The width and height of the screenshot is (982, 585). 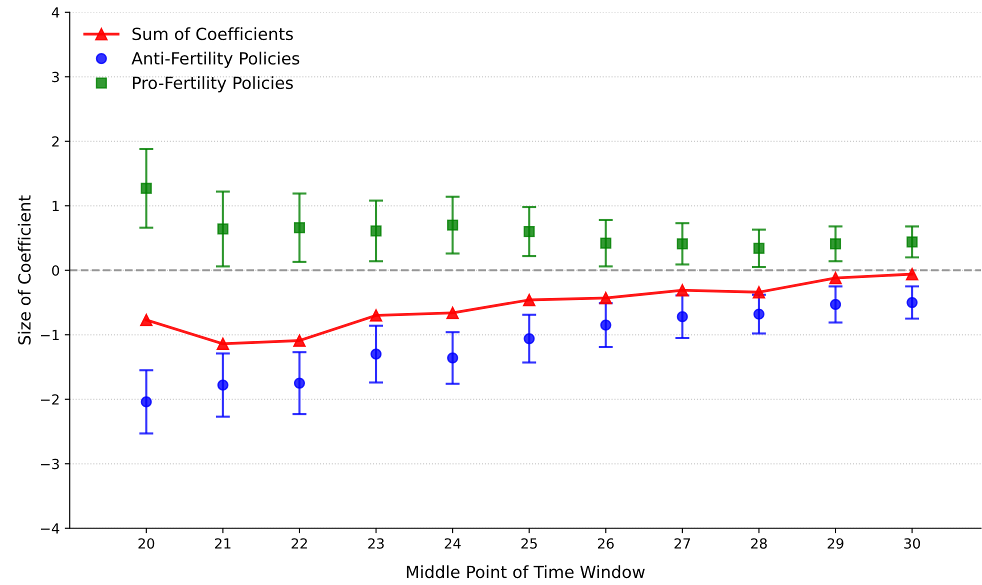 I want to click on x-tick-label: 28, so click(x=759, y=543).